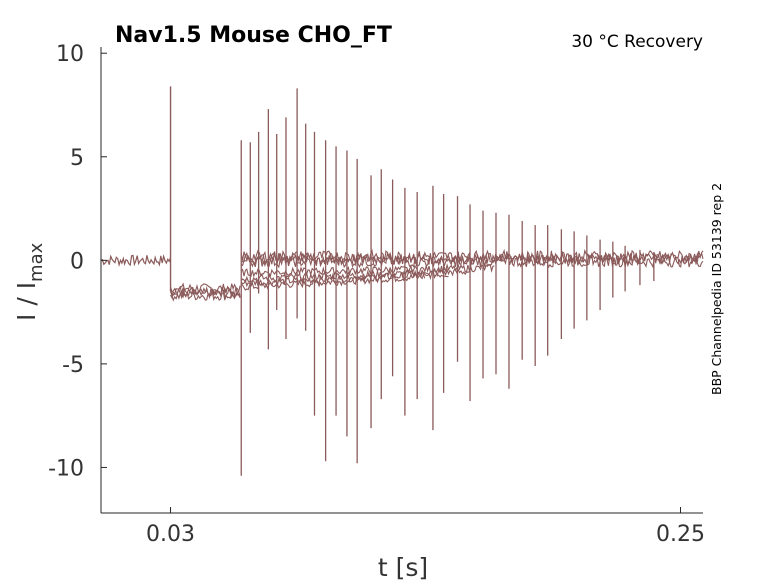 Image resolution: width=778 pixels, height=583 pixels. I want to click on y-axis-label-text: I / Imax, so click(29, 281).